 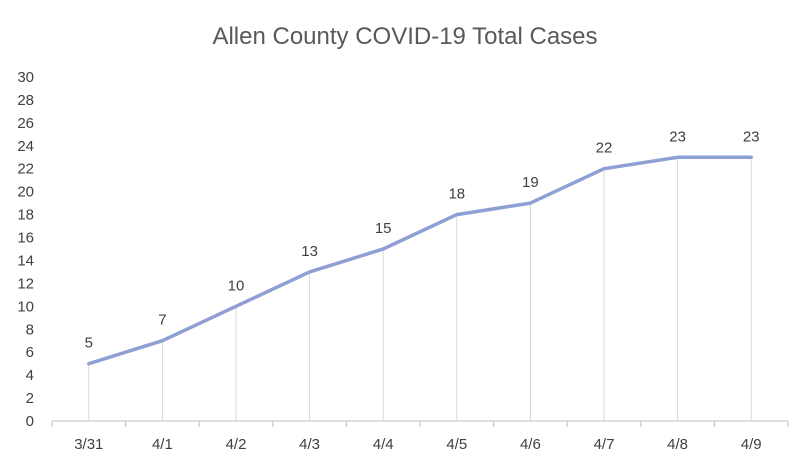 What do you see at coordinates (30, 352) in the screenshot?
I see `y-tick-label: 6` at bounding box center [30, 352].